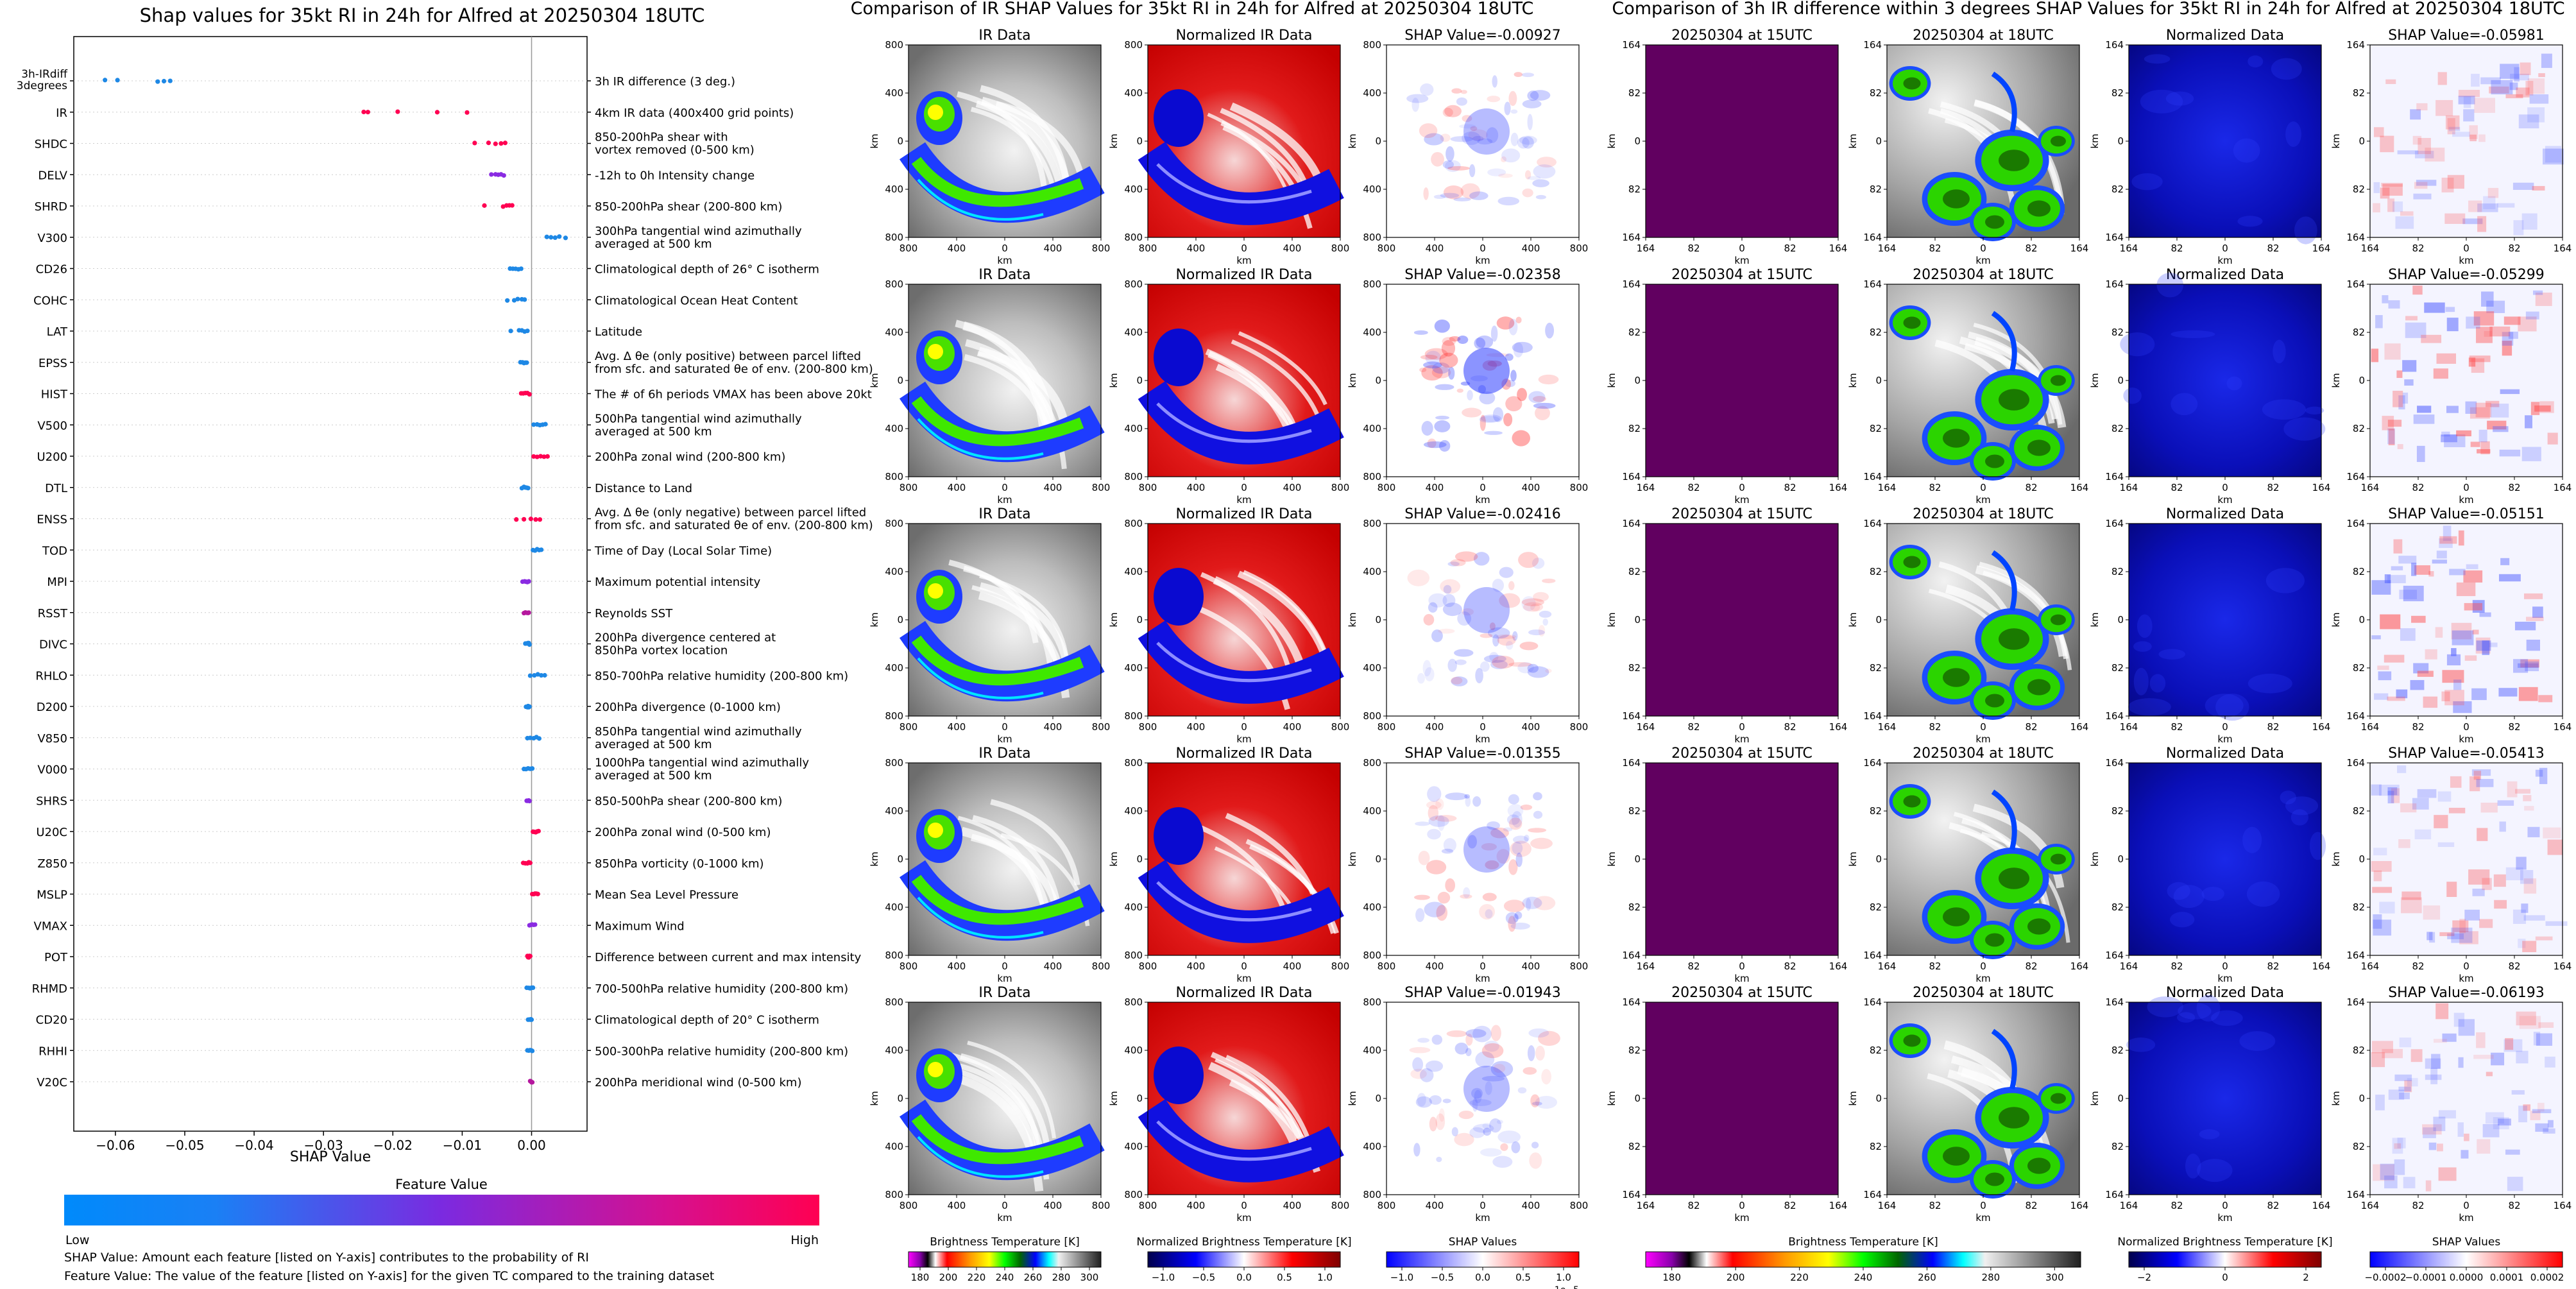  Describe the element at coordinates (680, 864) in the screenshot. I see `feature-description: 850hPa vorticity (0-1000 km)` at that location.